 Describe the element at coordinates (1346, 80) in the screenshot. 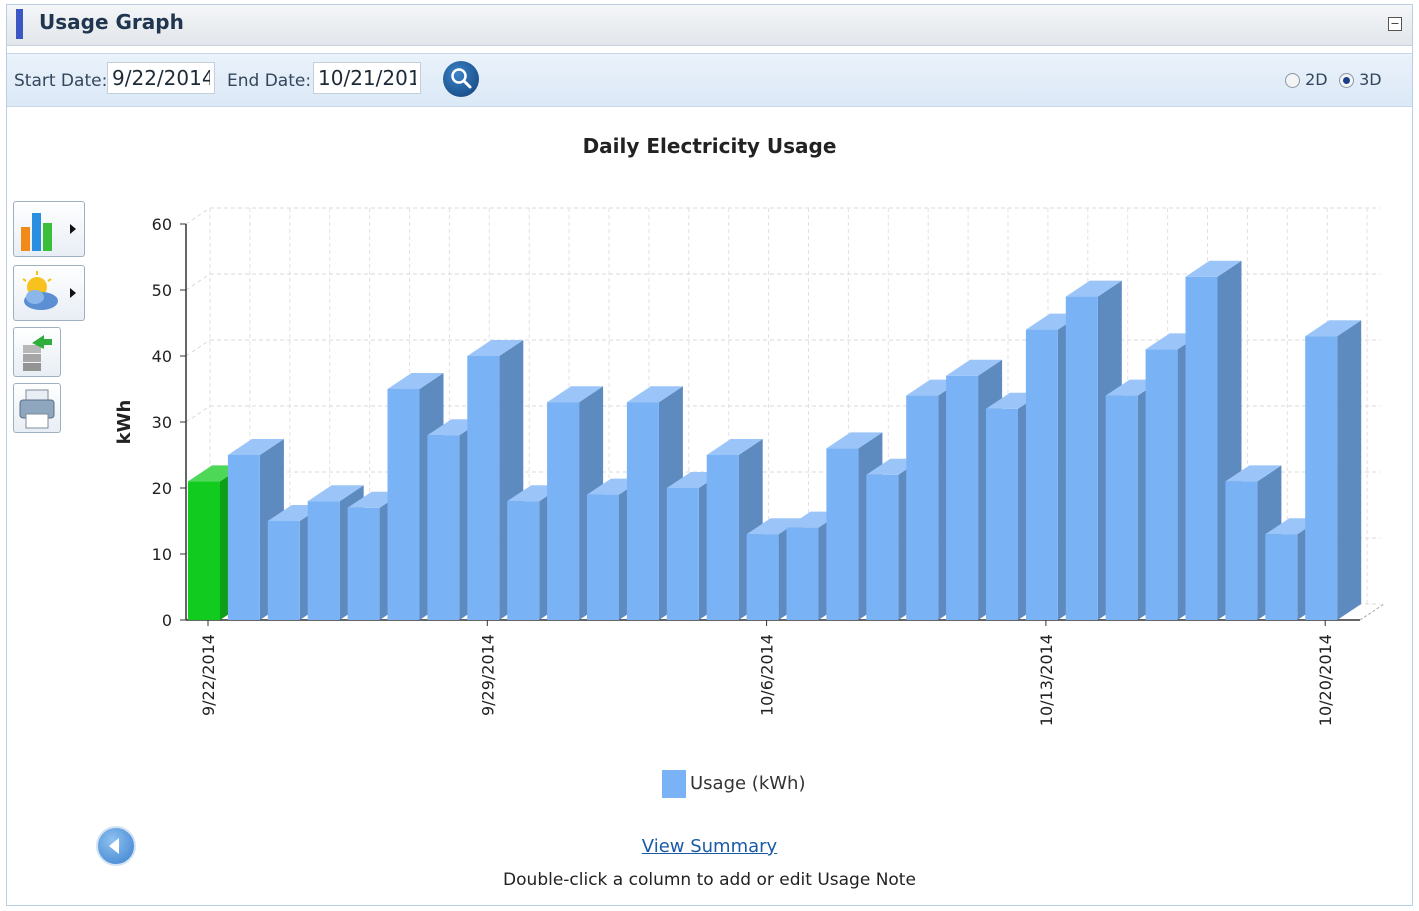

I see `radio-3d` at that location.